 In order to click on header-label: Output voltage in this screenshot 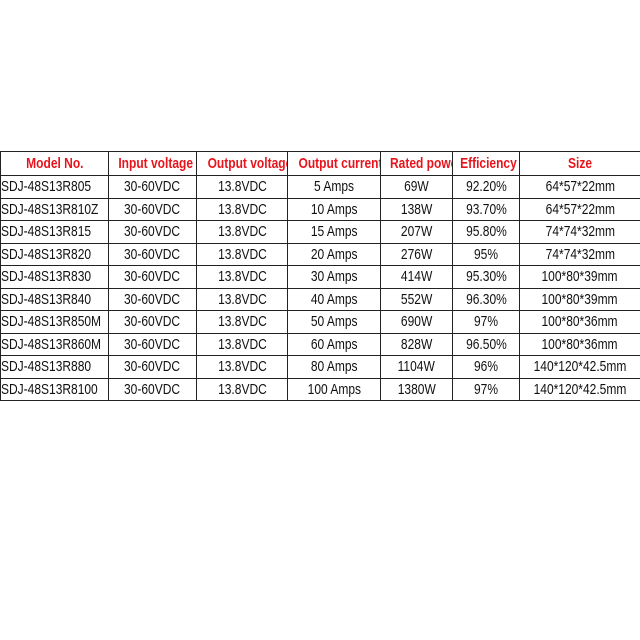, I will do `click(247, 163)`.